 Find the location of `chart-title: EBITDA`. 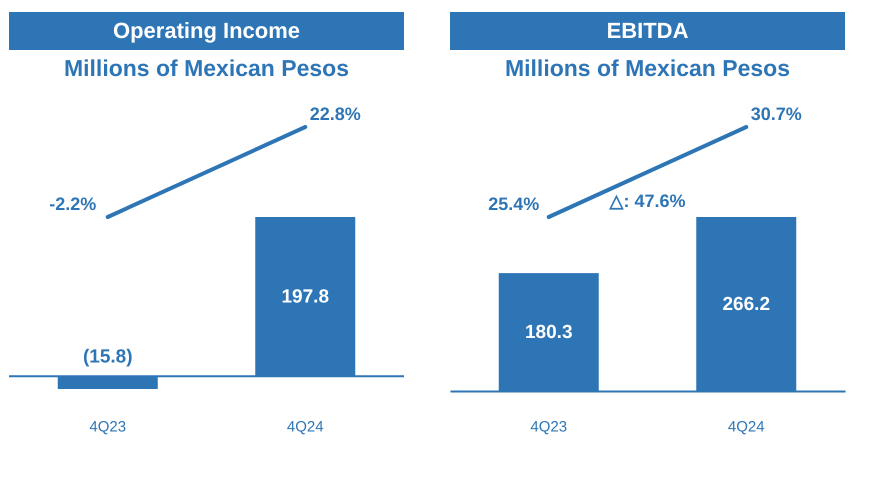

chart-title: EBITDA is located at coordinates (647, 30).